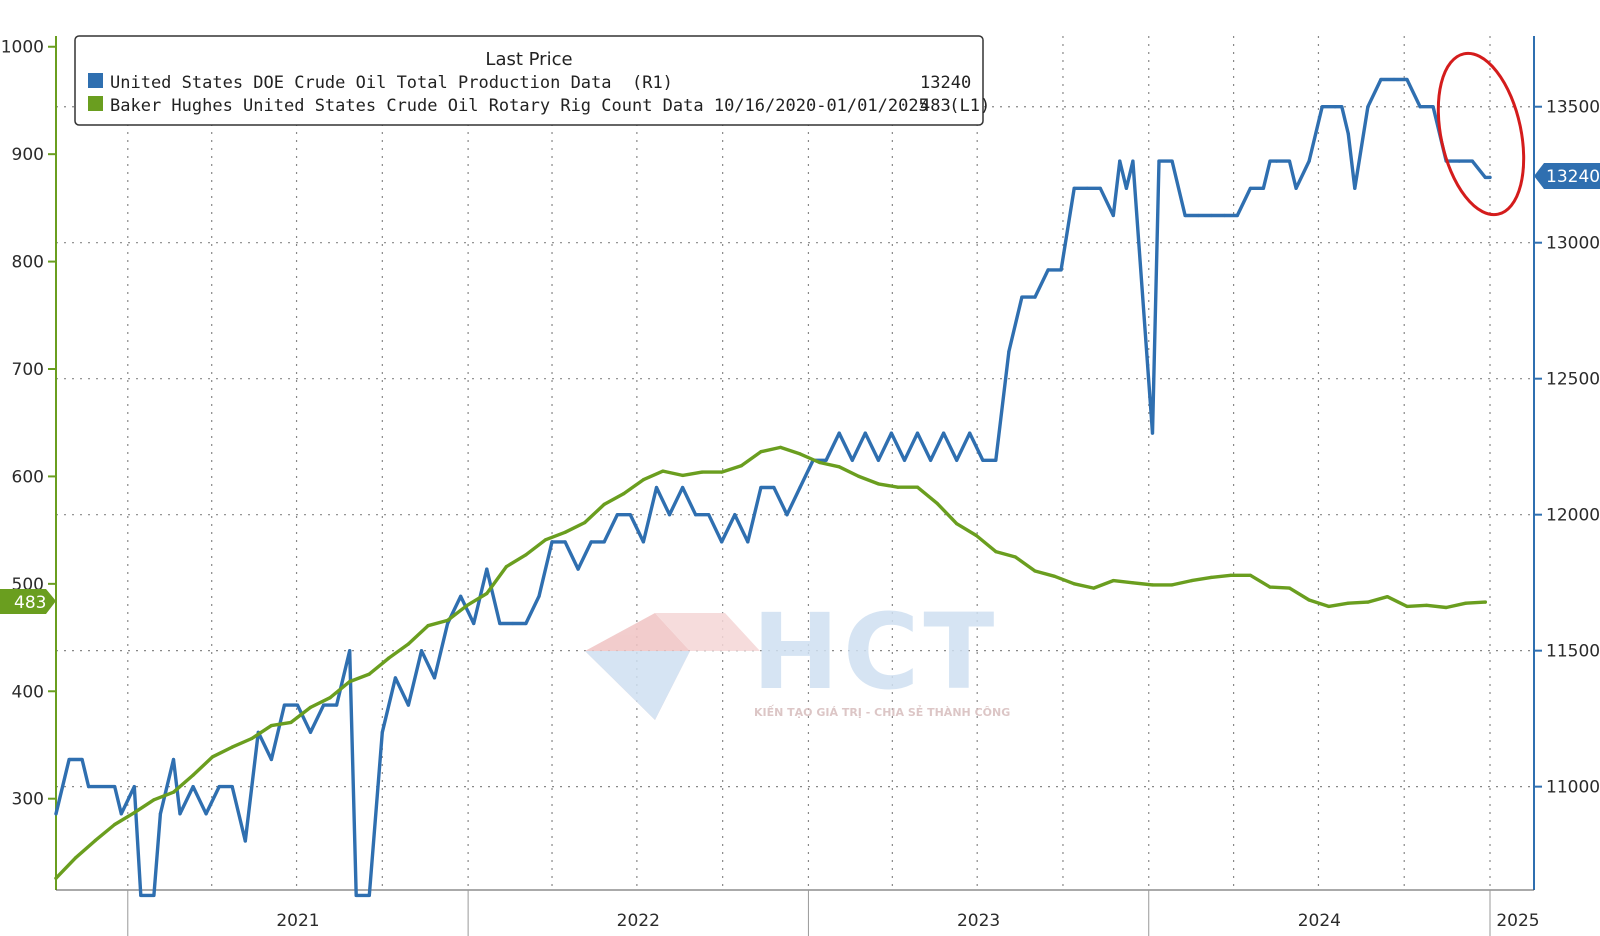  I want to click on tick-label-left-1000: 1000, so click(22, 48).